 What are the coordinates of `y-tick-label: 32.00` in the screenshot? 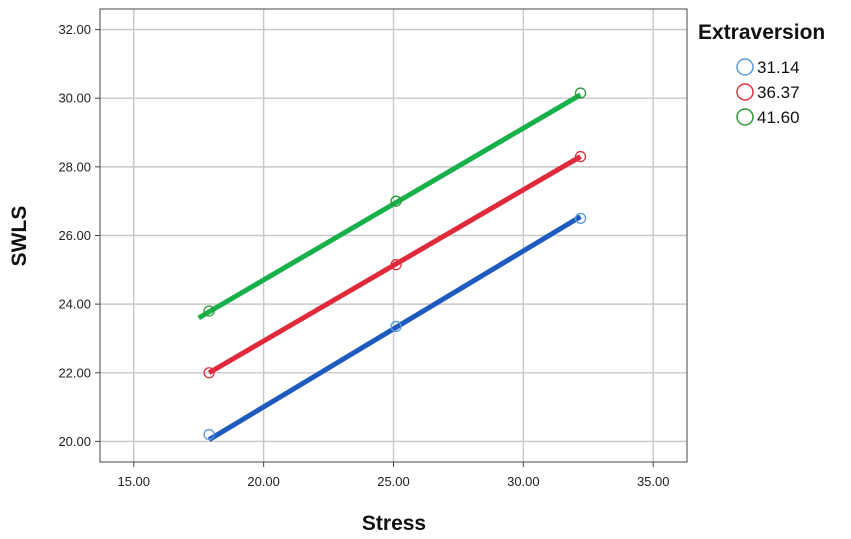 It's located at (74, 29).